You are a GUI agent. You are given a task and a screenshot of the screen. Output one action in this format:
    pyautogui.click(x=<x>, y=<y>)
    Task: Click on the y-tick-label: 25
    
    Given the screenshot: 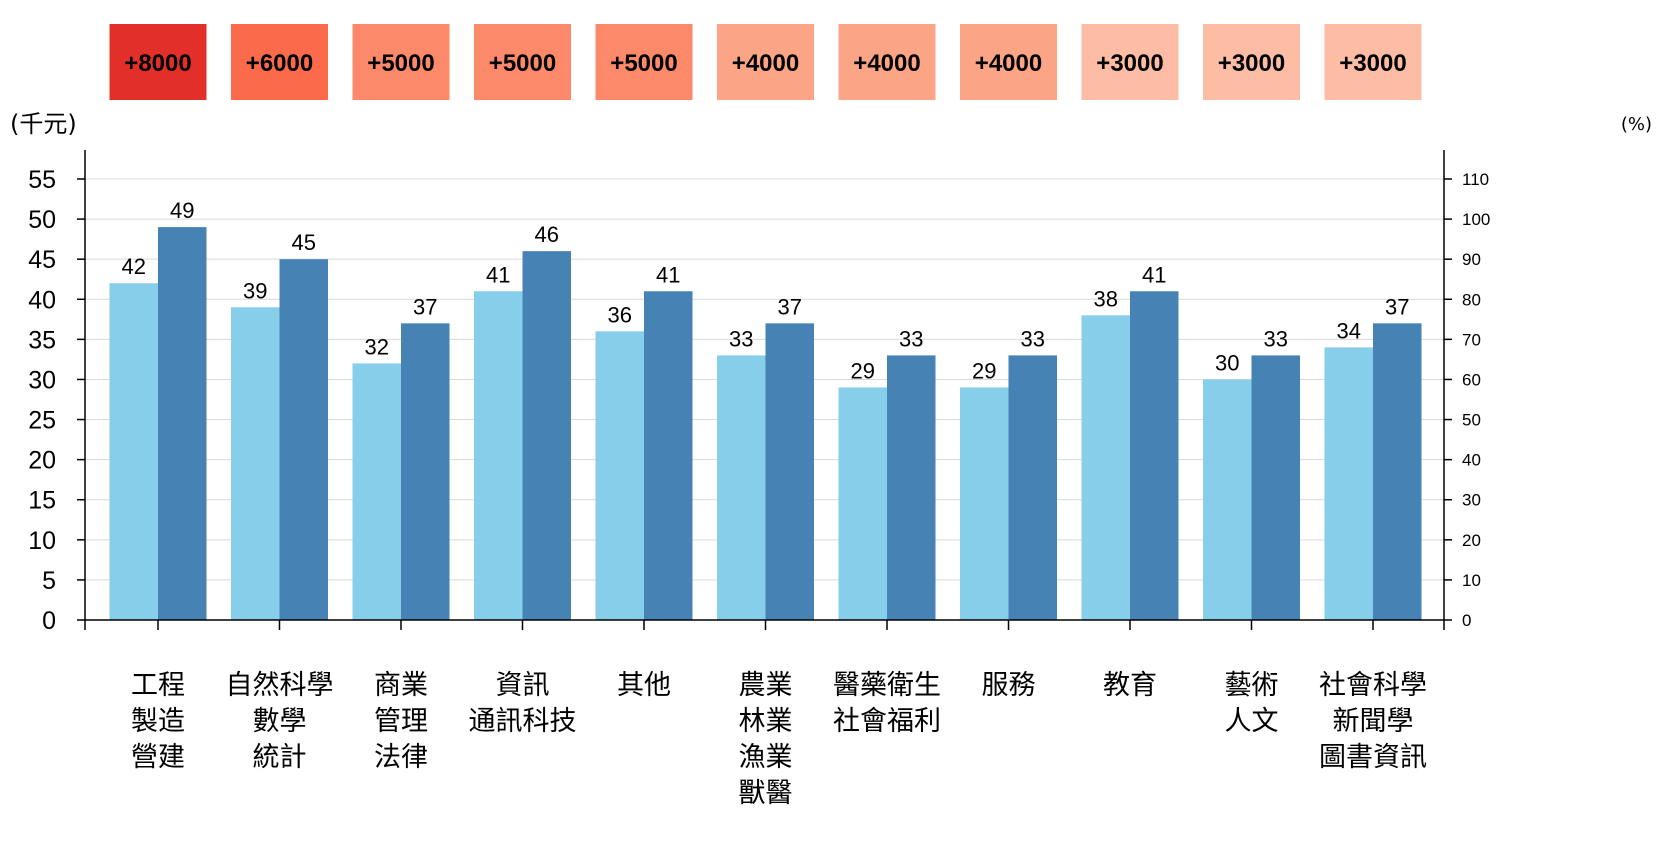 What is the action you would take?
    pyautogui.click(x=42, y=421)
    